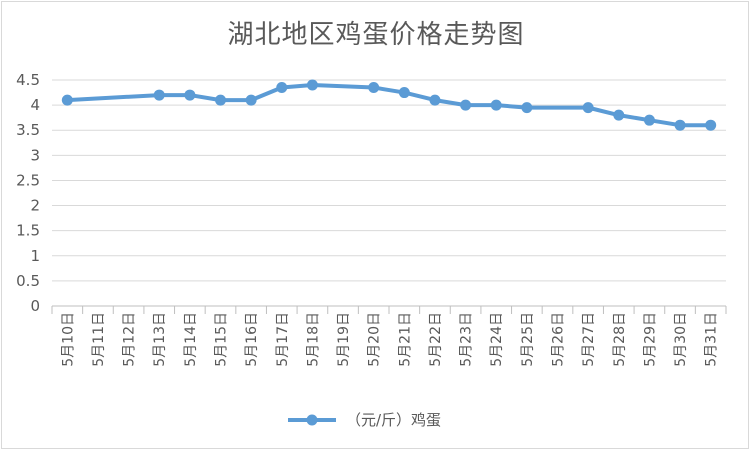  I want to click on chart-title: 湖北地区鸡蛋价格走势图, so click(376, 35).